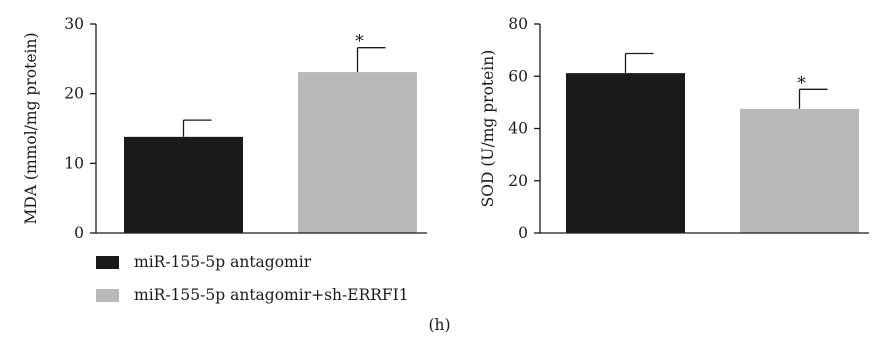 The height and width of the screenshot is (351, 879). What do you see at coordinates (107, 262) in the screenshot?
I see `legend-swatch-antagomir` at bounding box center [107, 262].